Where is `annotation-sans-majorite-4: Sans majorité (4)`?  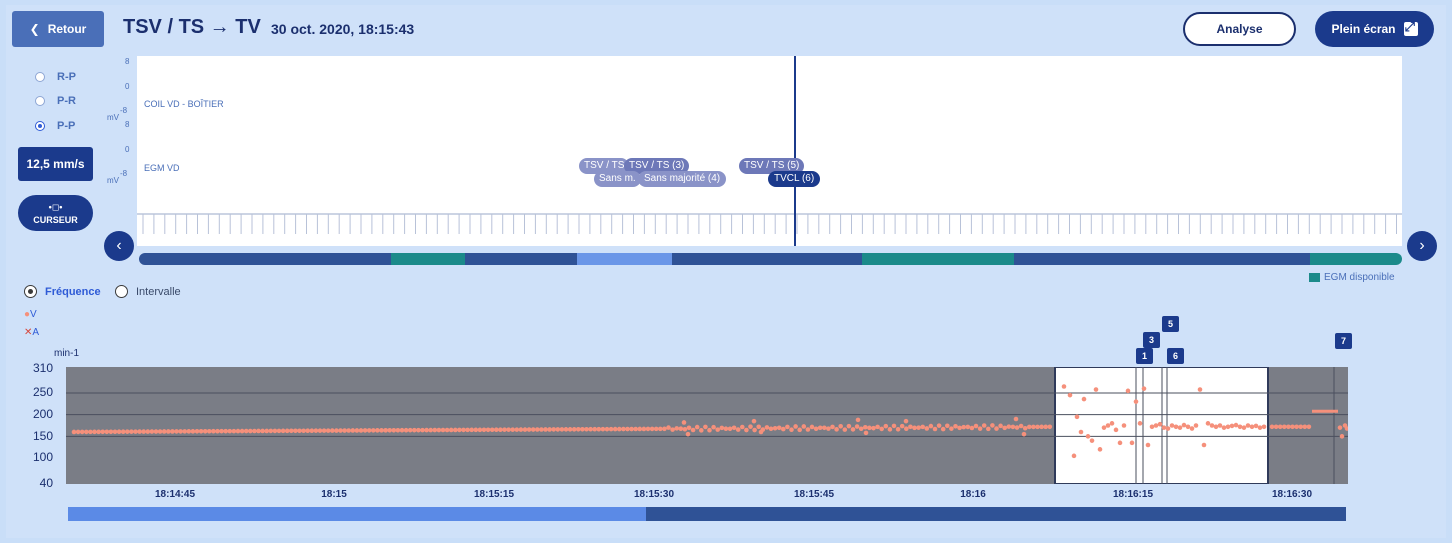
annotation-sans-majorite-4: Sans majorité (4) is located at coordinates (682, 179).